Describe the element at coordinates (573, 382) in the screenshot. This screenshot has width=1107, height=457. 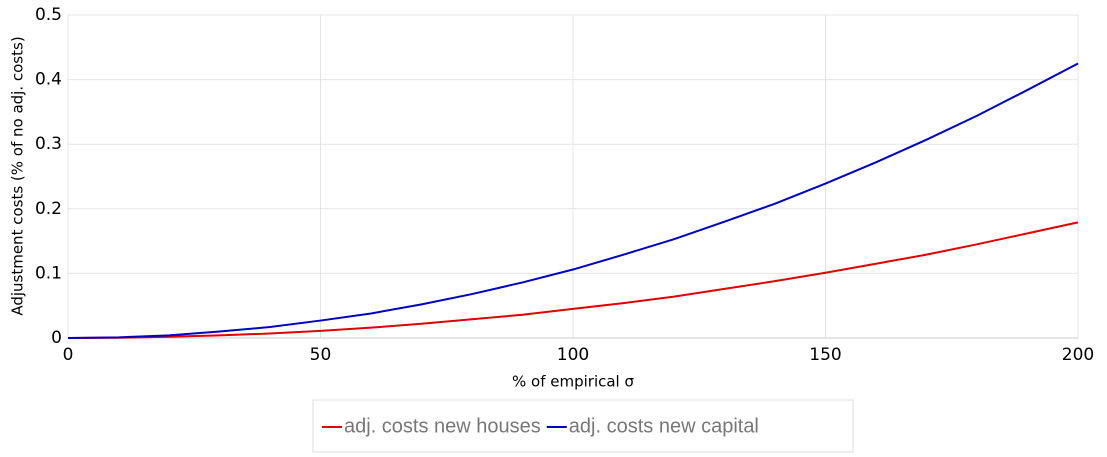
I see `x-axis-label: % of empirical σ` at that location.